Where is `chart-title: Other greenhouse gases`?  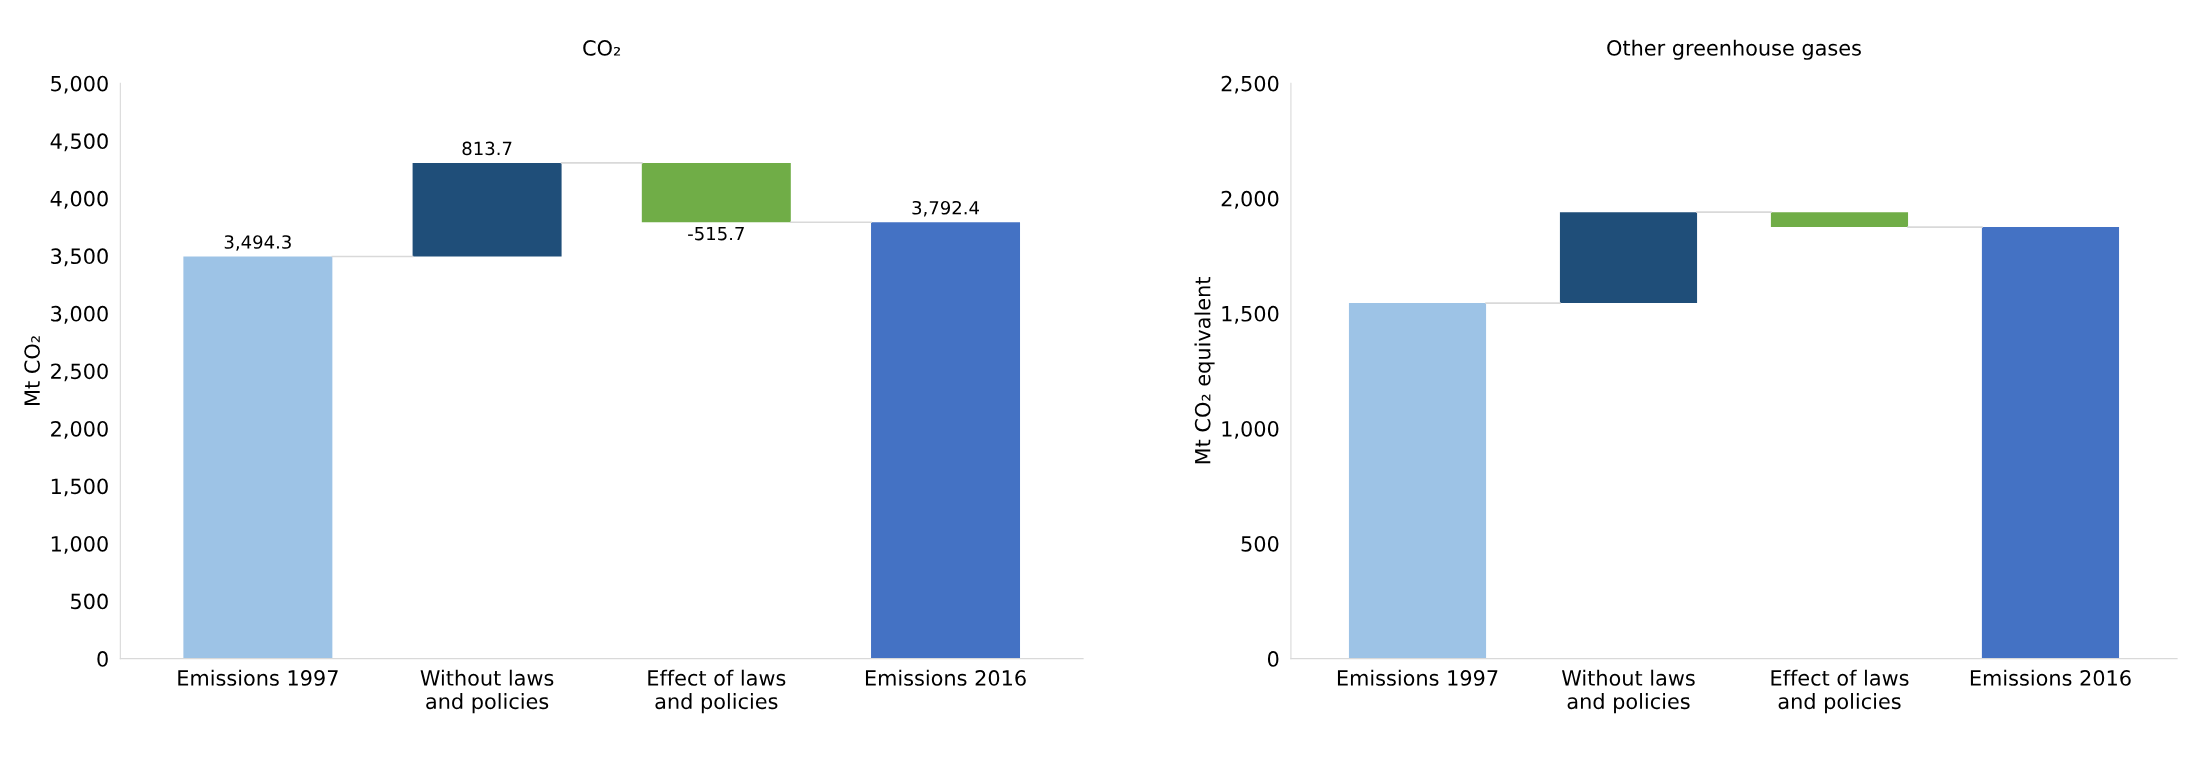
chart-title: Other greenhouse gases is located at coordinates (1734, 49).